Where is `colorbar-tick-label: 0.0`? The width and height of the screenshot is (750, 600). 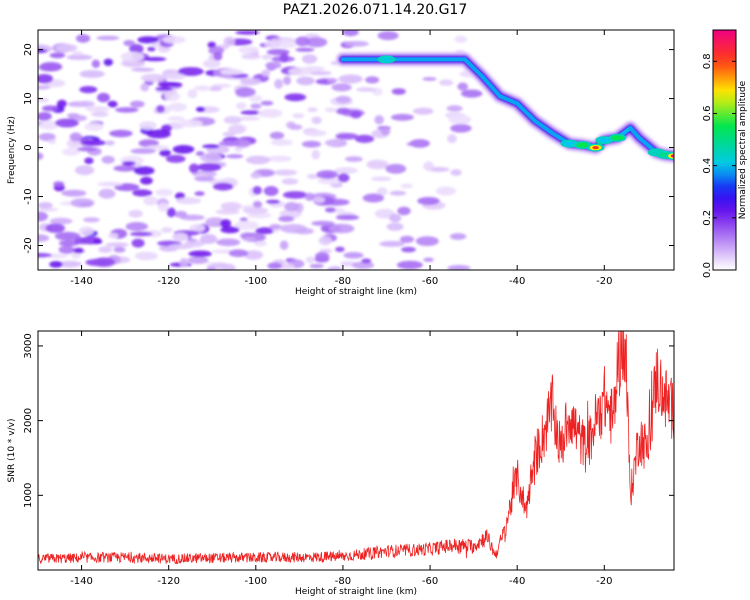
colorbar-tick-label: 0.0 is located at coordinates (707, 270).